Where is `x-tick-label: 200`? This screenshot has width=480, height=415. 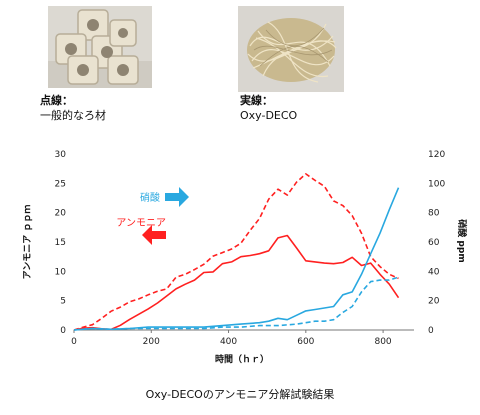 x-tick-label: 200 is located at coordinates (151, 342).